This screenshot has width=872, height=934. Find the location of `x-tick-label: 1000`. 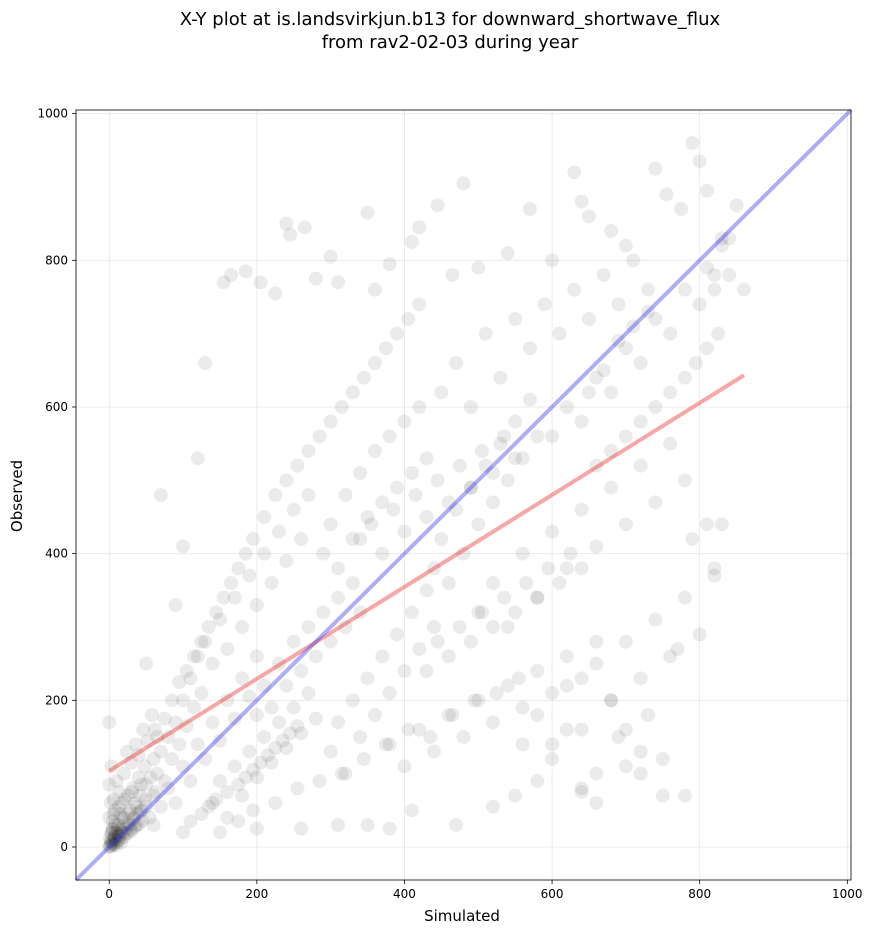

x-tick-label: 1000 is located at coordinates (847, 894).